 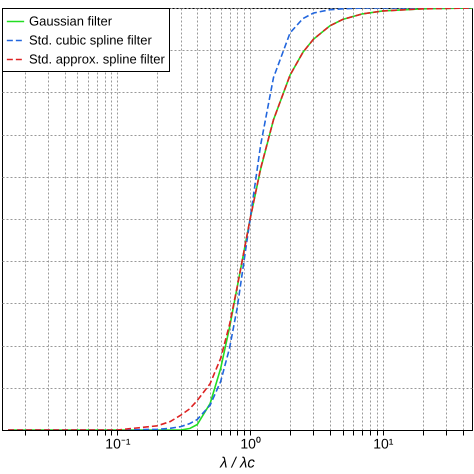 I want to click on x-tick-label: 10⁰, so click(x=250, y=444).